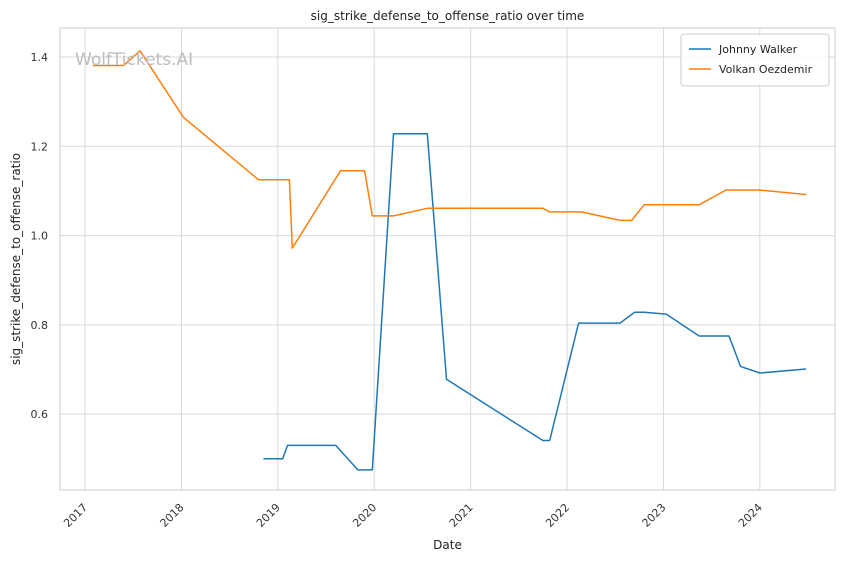 This screenshot has width=844, height=561. I want to click on legend-box, so click(755, 60).